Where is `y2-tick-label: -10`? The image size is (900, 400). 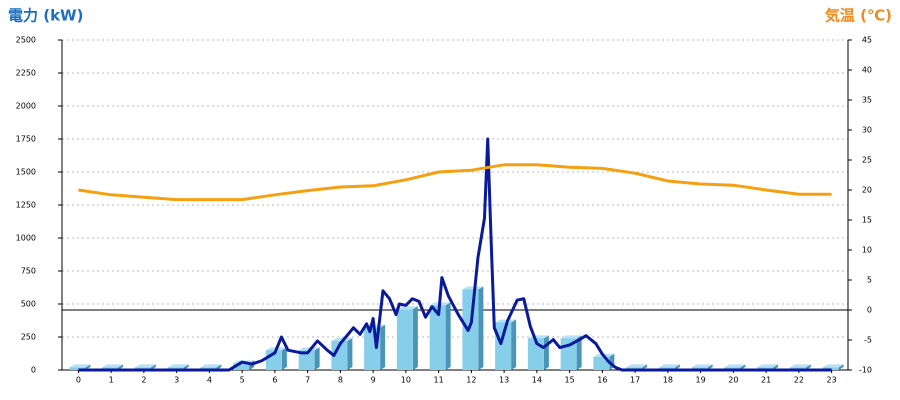 y2-tick-label: -10 is located at coordinates (865, 370).